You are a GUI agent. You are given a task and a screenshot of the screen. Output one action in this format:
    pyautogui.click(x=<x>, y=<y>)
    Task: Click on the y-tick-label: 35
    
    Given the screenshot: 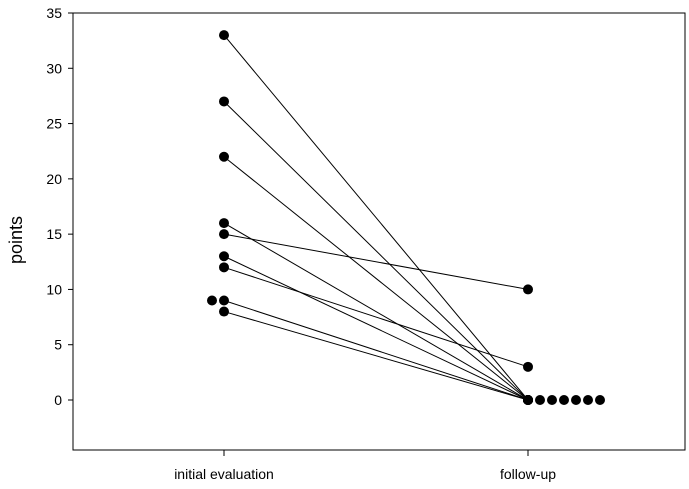 What is the action you would take?
    pyautogui.click(x=54, y=13)
    